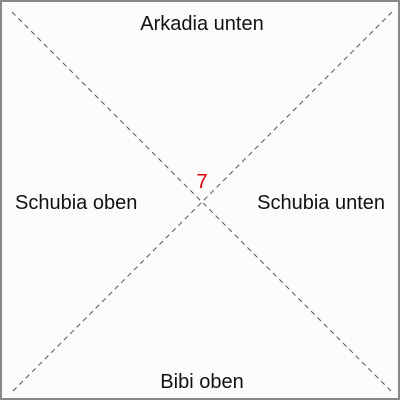 Image resolution: width=400 pixels, height=402 pixels. I want to click on left-label: Schubia oben, so click(76, 203).